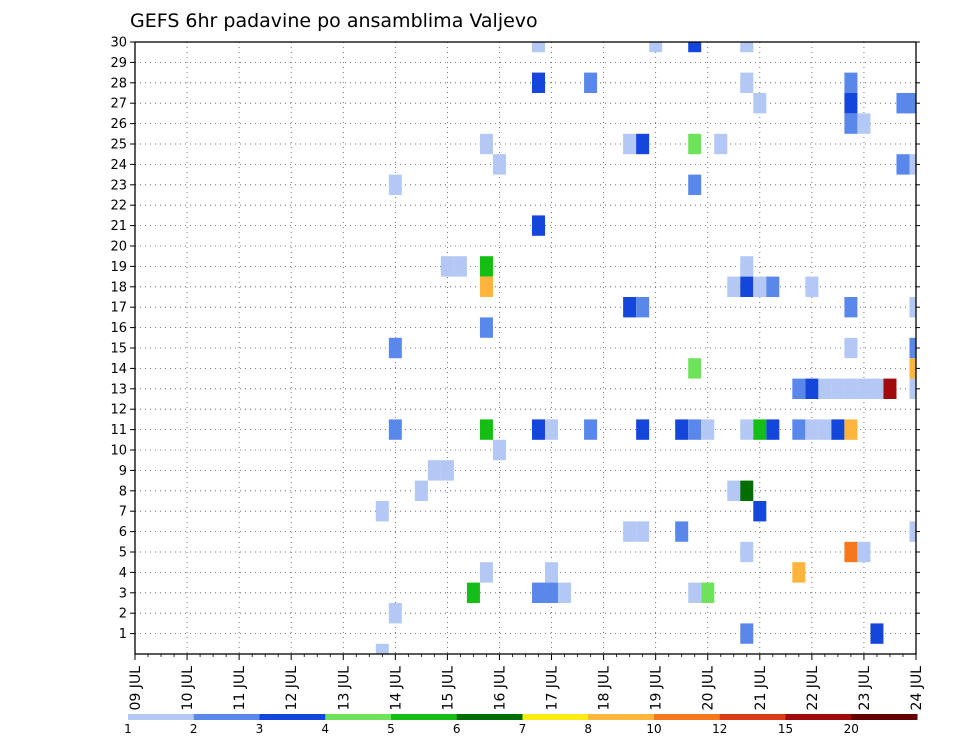 The height and width of the screenshot is (742, 960). What do you see at coordinates (260, 729) in the screenshot?
I see `legend-label: 3` at bounding box center [260, 729].